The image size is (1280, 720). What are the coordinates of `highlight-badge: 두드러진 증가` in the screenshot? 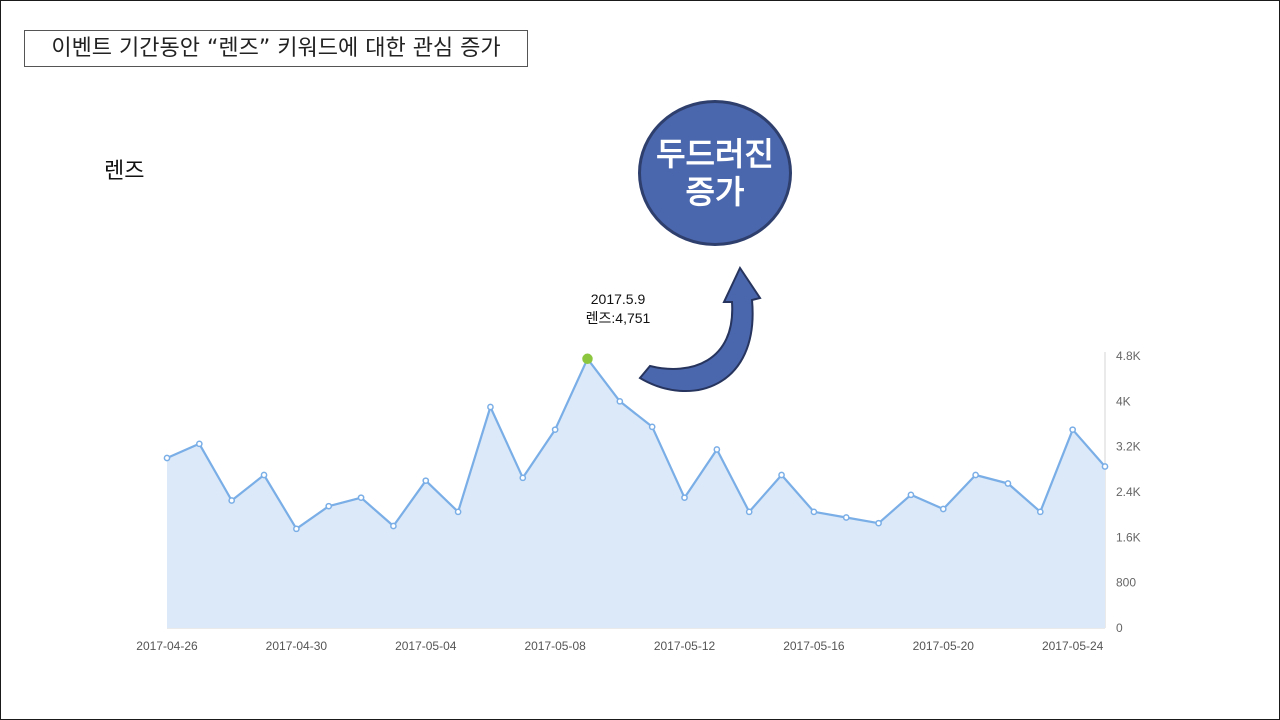 It's located at (715, 173).